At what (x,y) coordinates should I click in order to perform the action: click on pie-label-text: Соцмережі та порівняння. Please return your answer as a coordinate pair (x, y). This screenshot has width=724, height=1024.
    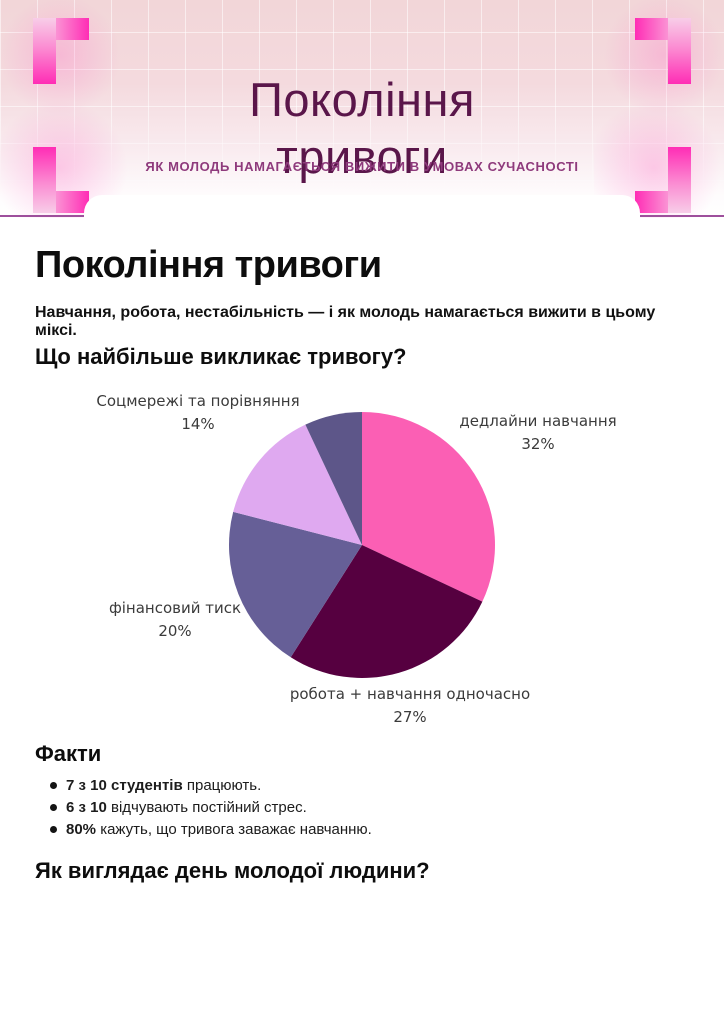
    Looking at the image, I should click on (198, 401).